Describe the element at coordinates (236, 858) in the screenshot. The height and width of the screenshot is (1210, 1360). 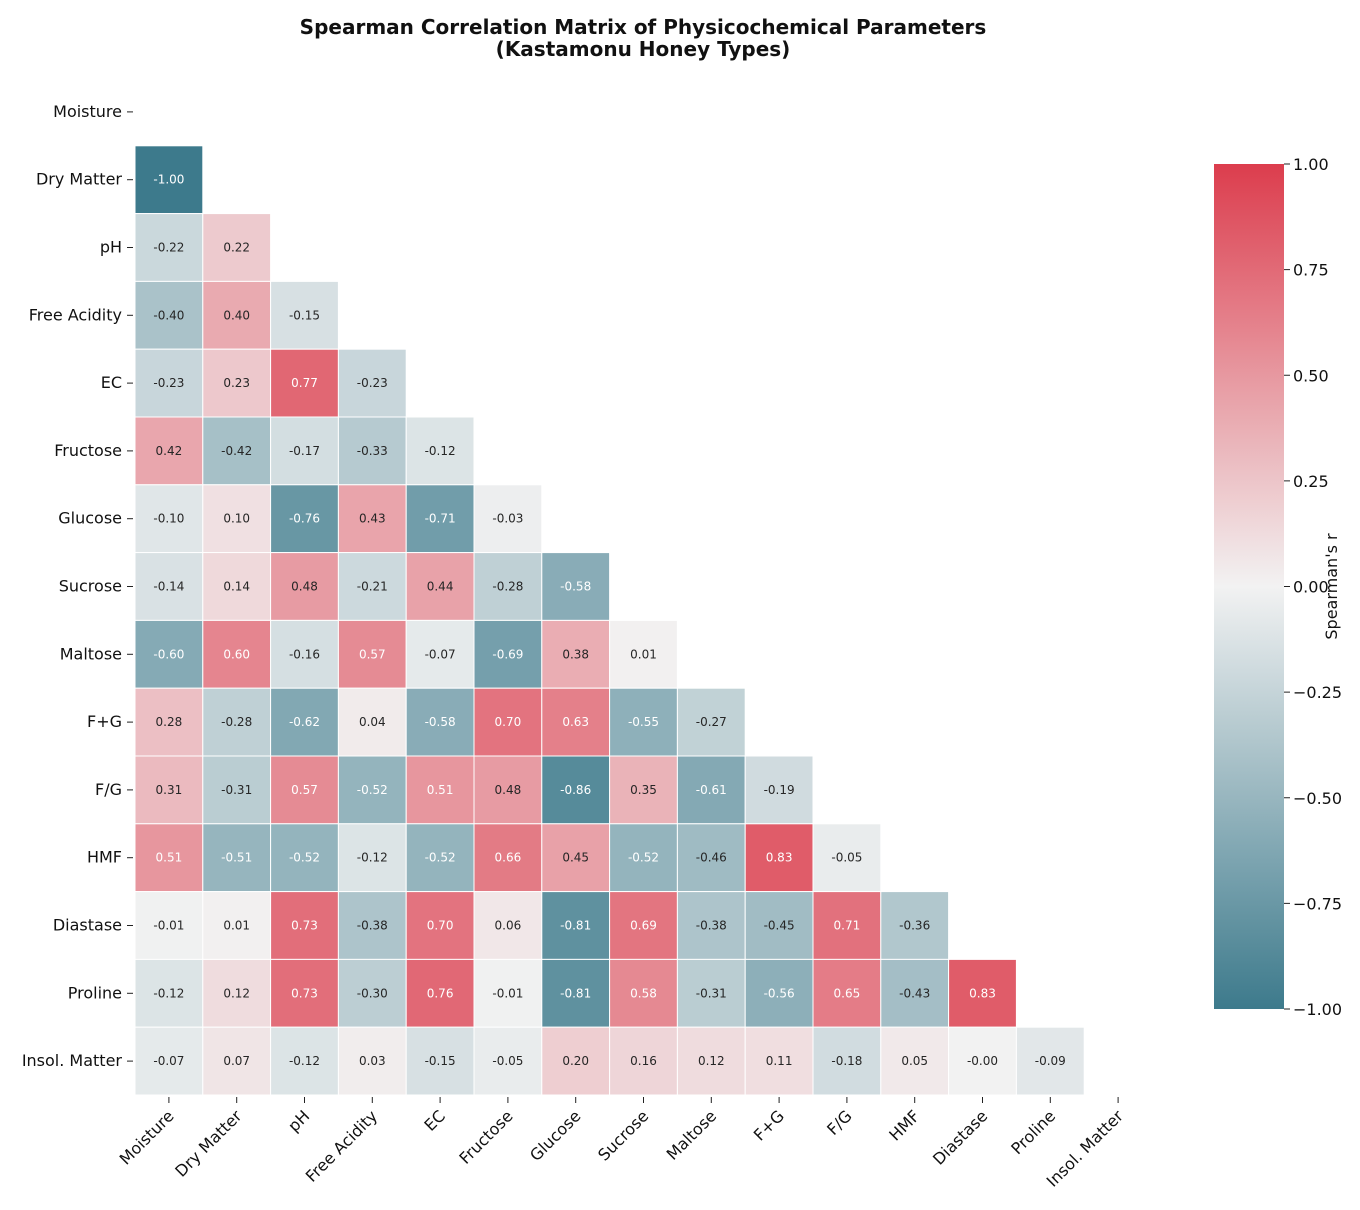
I see `cell-value-label: -0.51` at that location.